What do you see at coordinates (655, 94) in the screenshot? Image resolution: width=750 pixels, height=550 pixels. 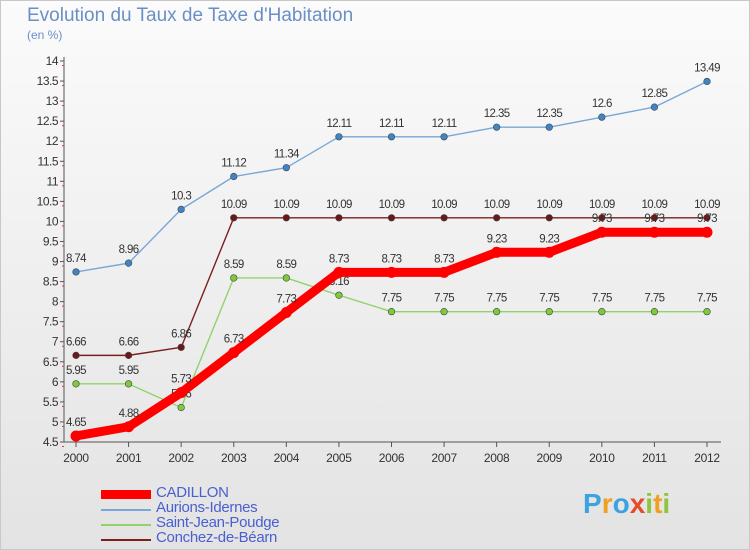 I see `data-label: 12.85` at bounding box center [655, 94].